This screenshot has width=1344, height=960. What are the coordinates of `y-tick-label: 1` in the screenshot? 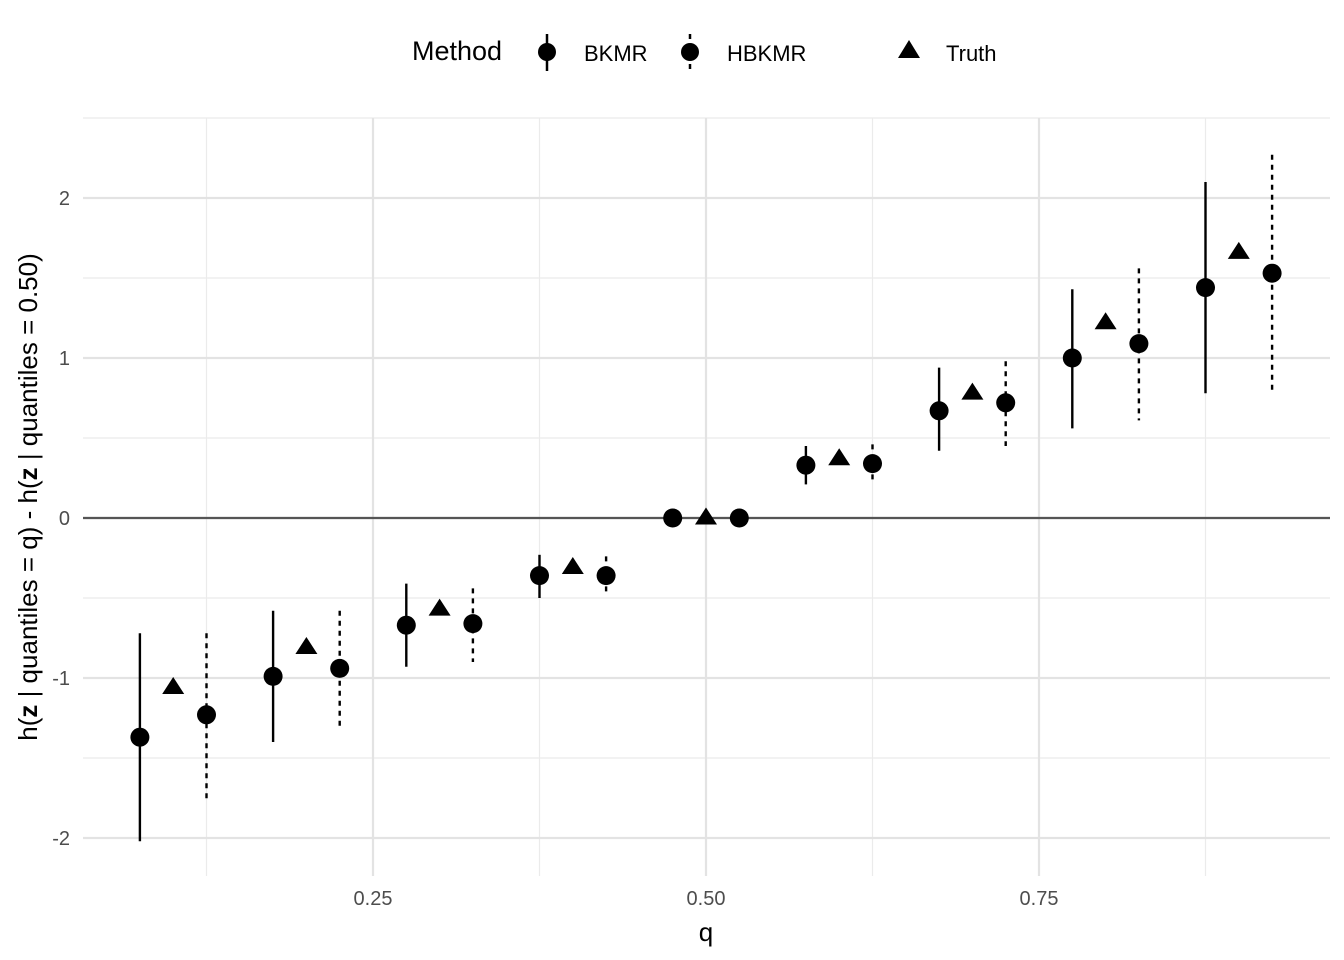 It's located at (64, 359).